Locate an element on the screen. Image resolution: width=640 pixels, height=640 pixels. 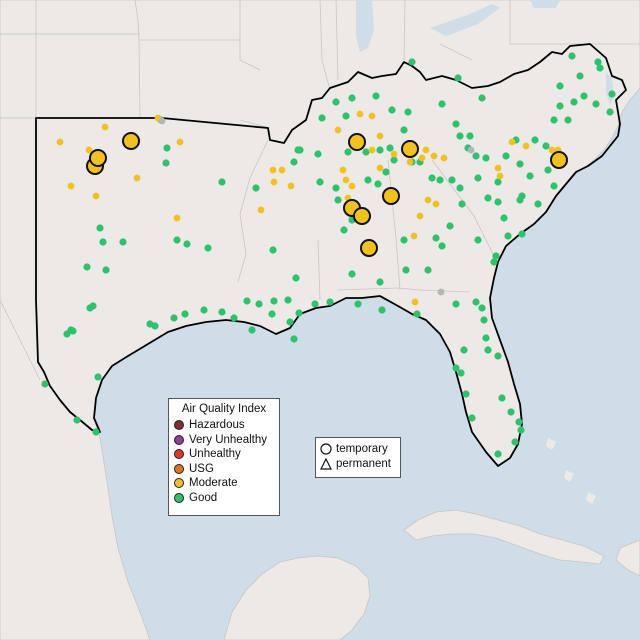
aqi-legend-item-moderate: Moderate is located at coordinates (224, 483).